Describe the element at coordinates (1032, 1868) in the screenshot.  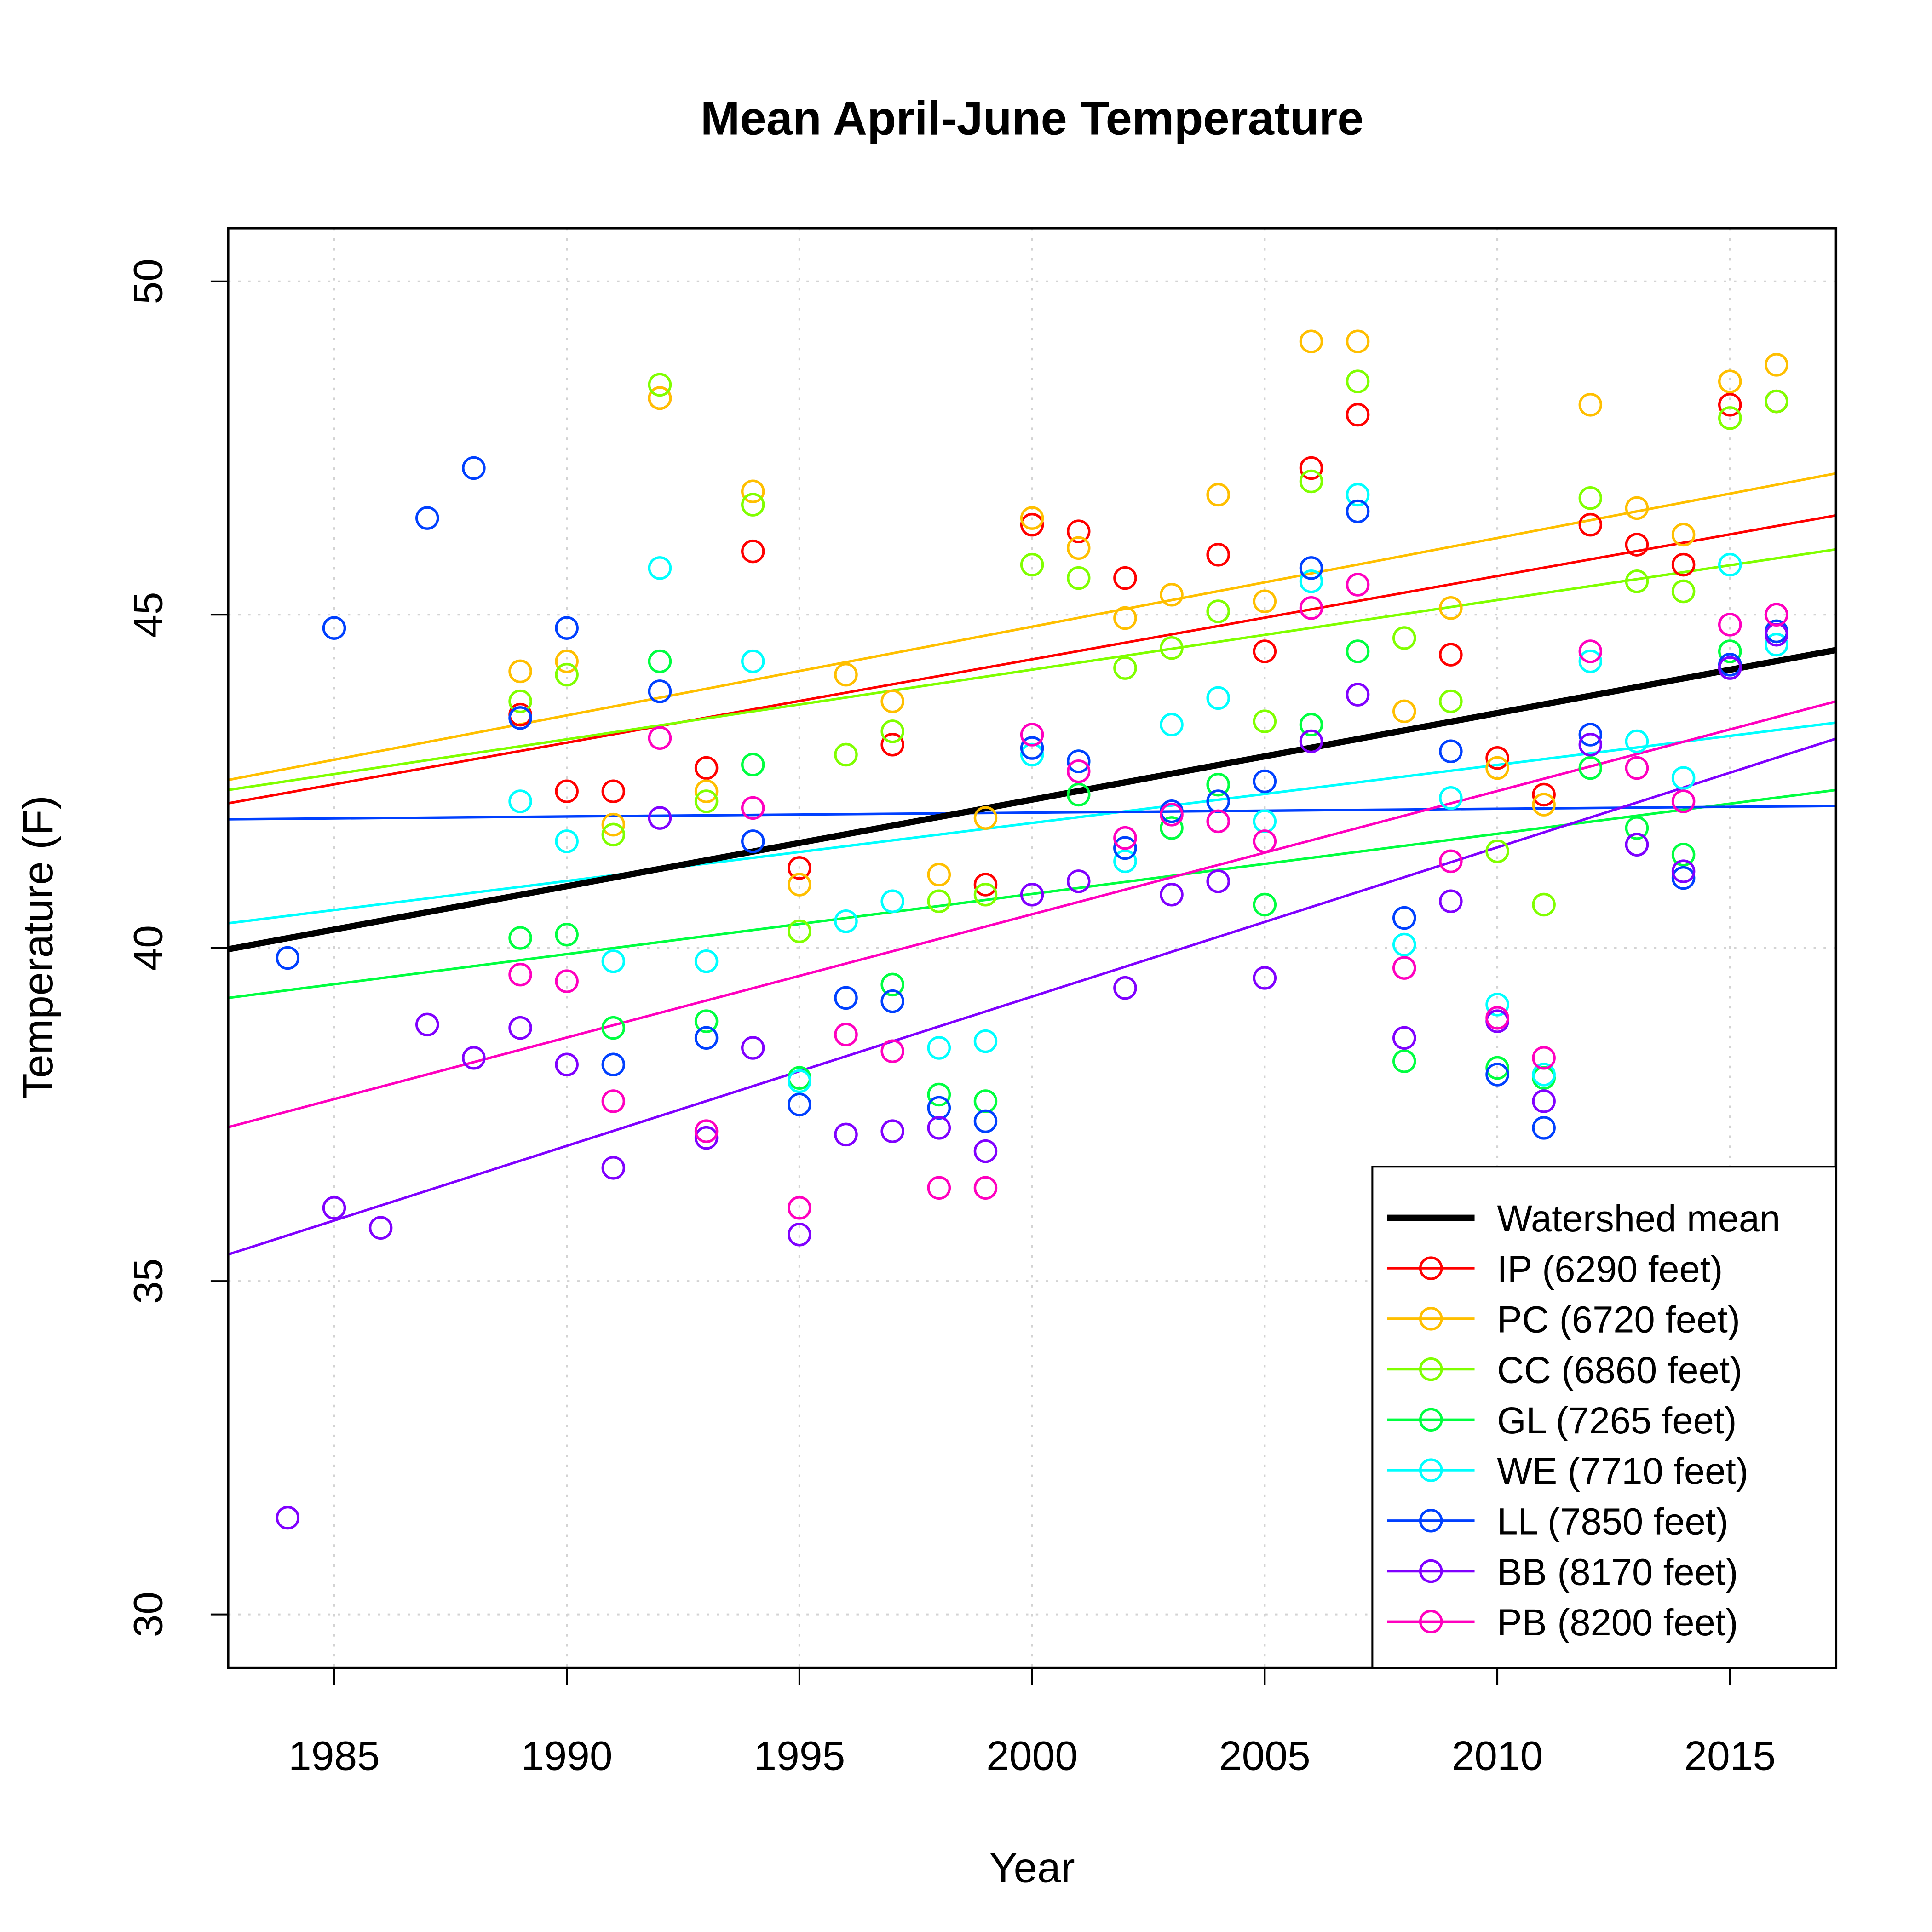
I see `x-axis-label: Year` at that location.